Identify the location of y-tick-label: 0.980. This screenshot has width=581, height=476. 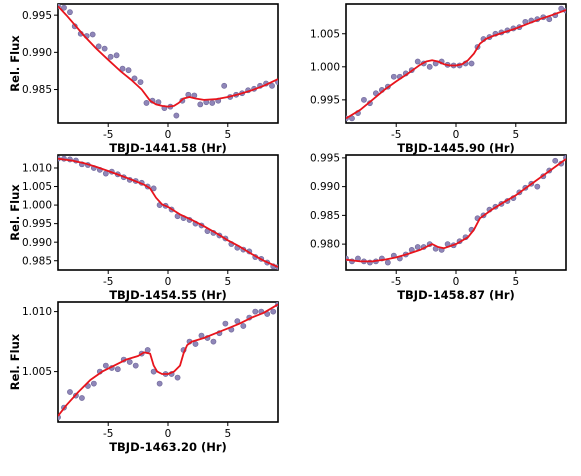
(325, 245).